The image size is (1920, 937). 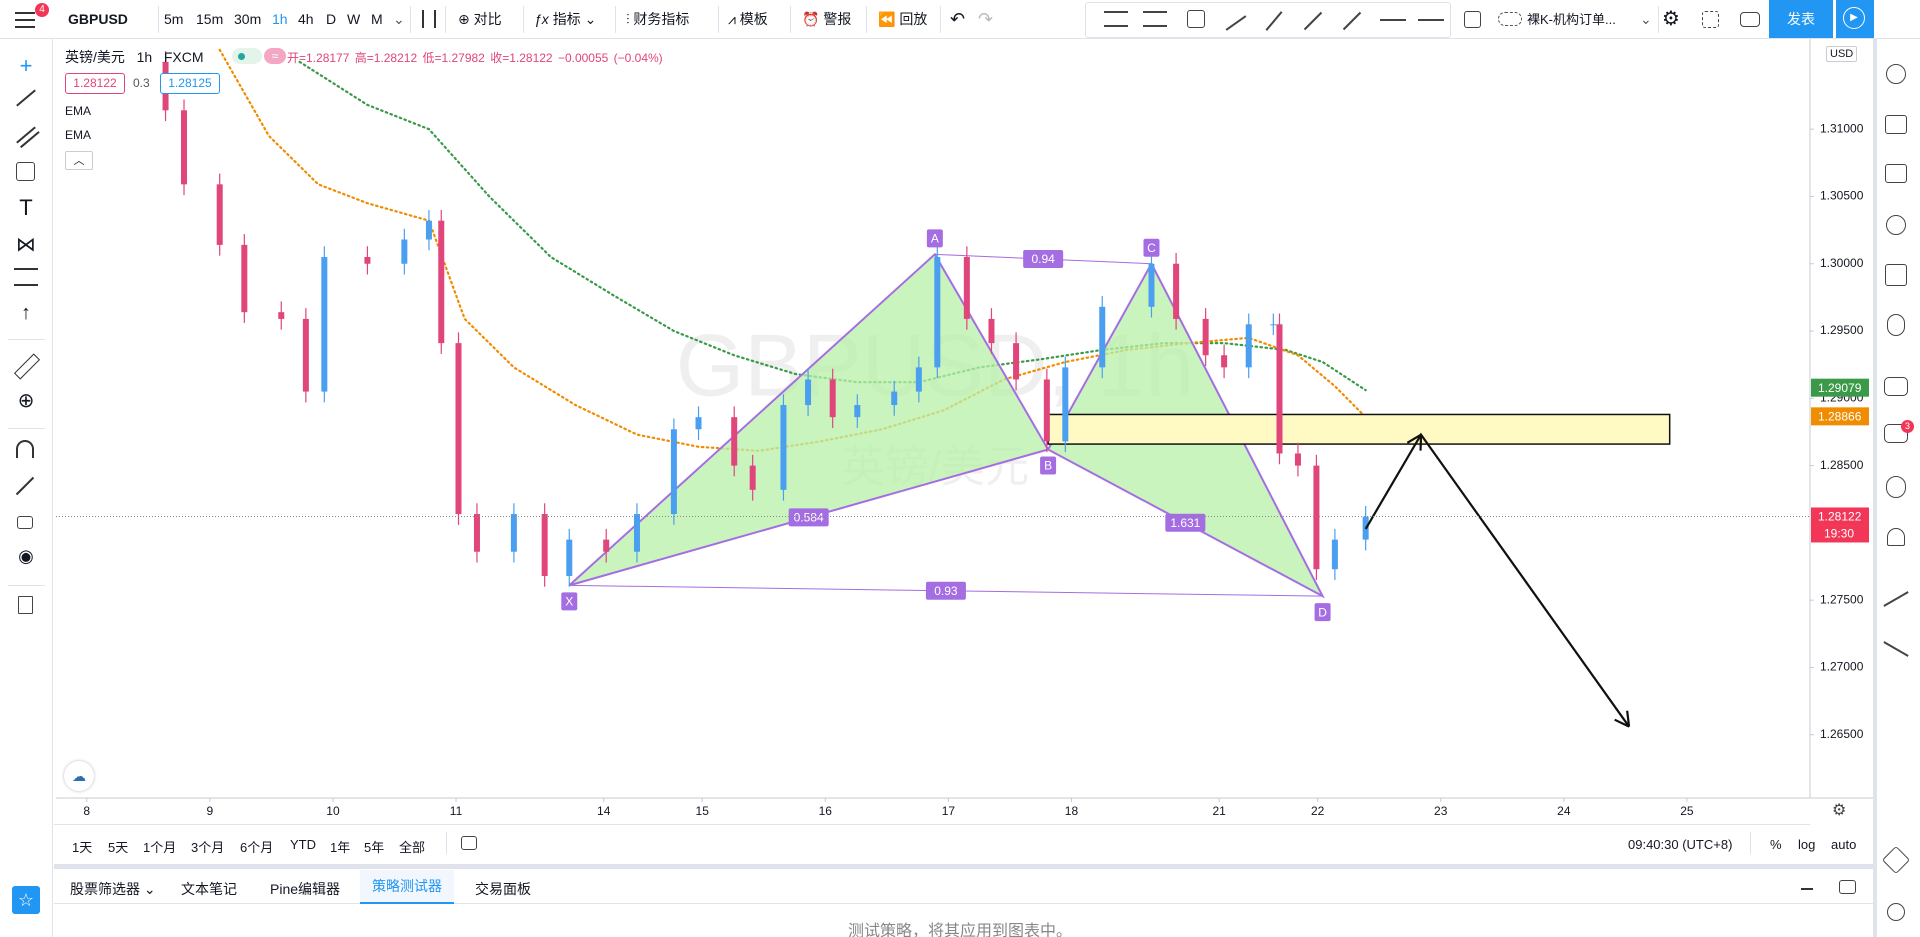 What do you see at coordinates (248, 19) in the screenshot?
I see `interval: 30m` at bounding box center [248, 19].